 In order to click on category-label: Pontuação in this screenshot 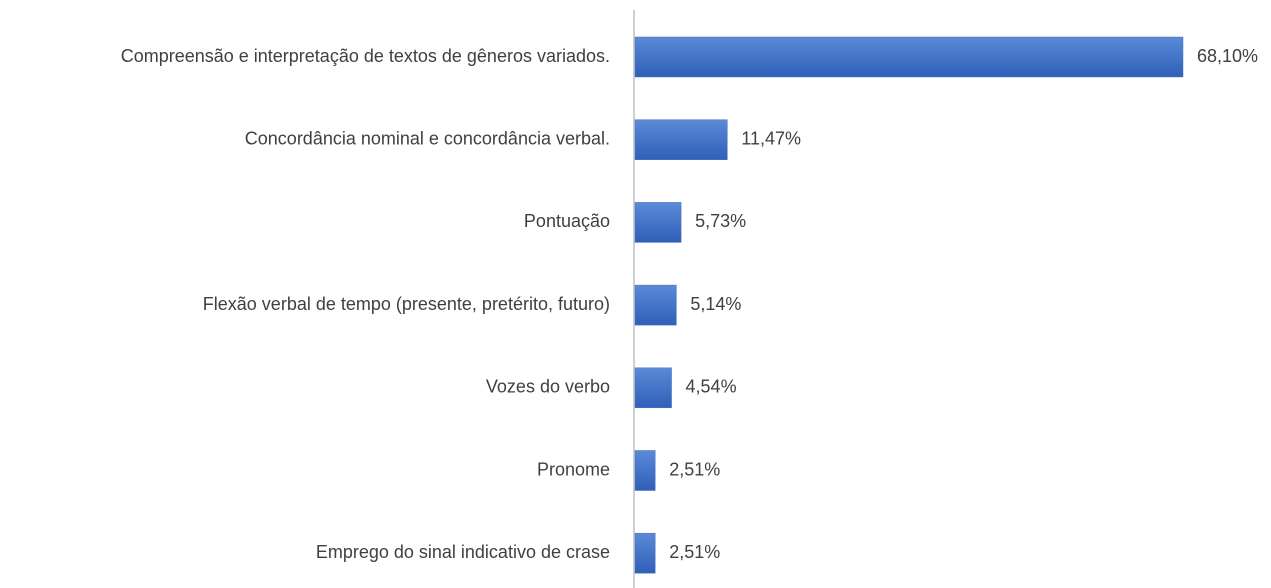, I will do `click(567, 221)`.